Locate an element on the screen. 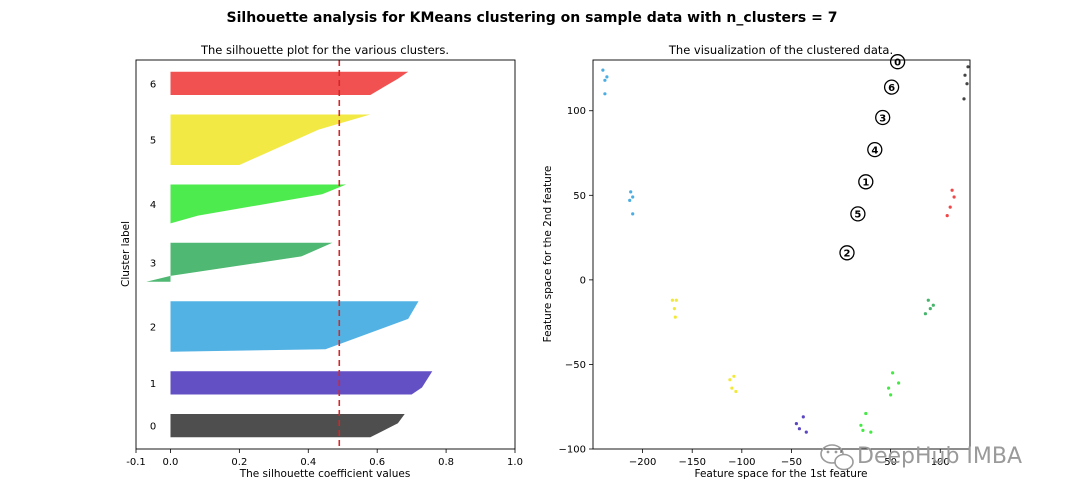 This screenshot has height=504, width=1080. cluster-center-label: 2 is located at coordinates (847, 254).